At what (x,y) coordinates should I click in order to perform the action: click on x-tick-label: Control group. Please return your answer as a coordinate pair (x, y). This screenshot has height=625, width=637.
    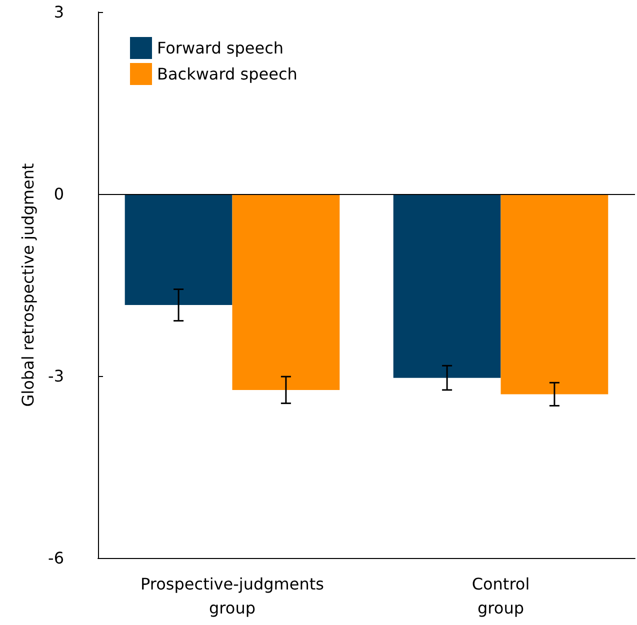
    Looking at the image, I should click on (501, 596).